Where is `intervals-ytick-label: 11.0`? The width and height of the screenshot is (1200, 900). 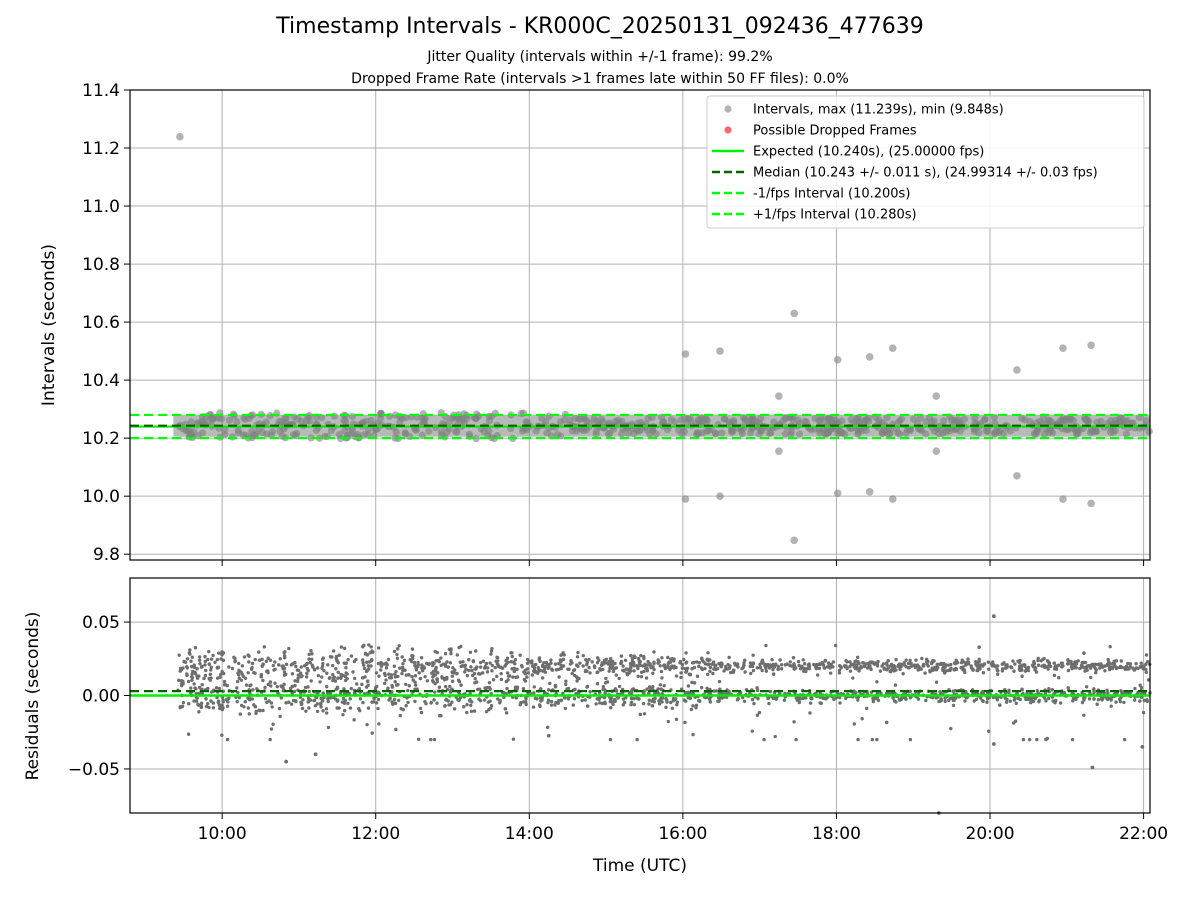
intervals-ytick-label: 11.0 is located at coordinates (101, 207).